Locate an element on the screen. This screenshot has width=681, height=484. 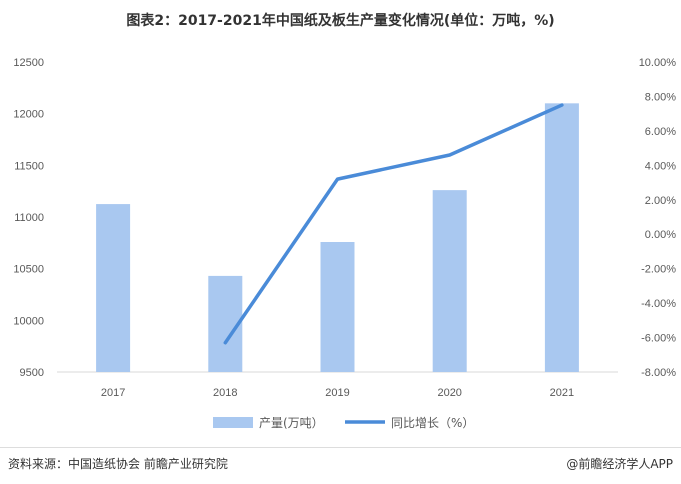
bar-2020 is located at coordinates (449, 281).